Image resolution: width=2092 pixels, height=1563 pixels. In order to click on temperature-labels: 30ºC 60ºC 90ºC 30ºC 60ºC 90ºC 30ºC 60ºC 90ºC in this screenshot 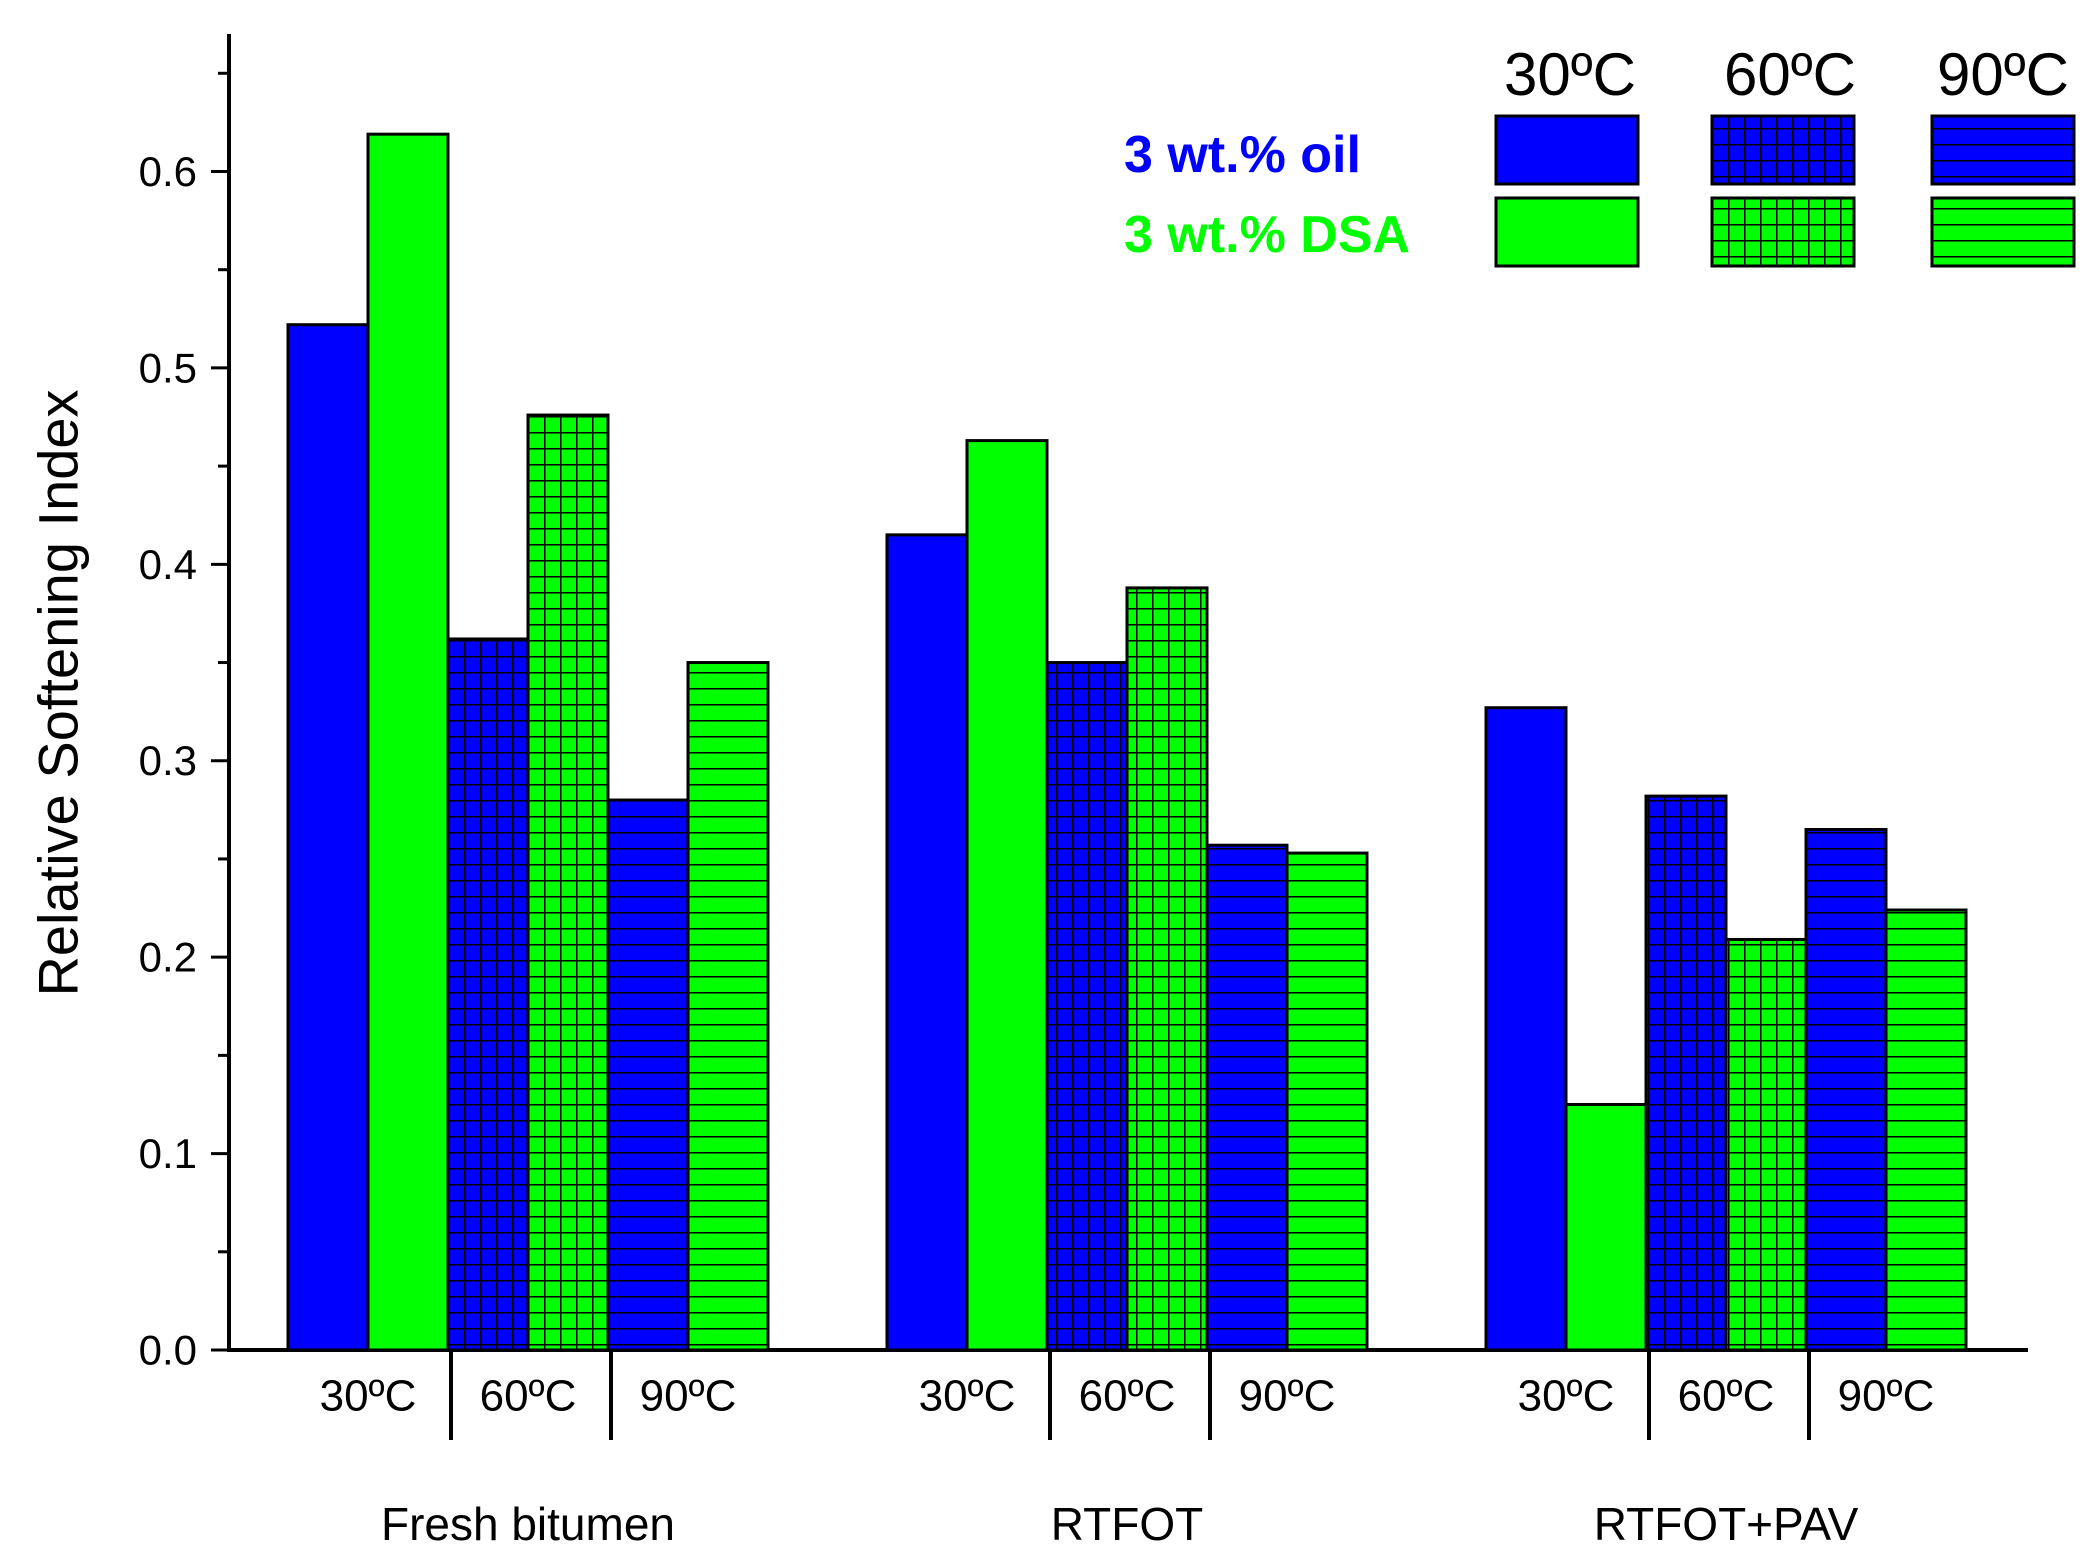, I will do `click(1127, 1396)`.